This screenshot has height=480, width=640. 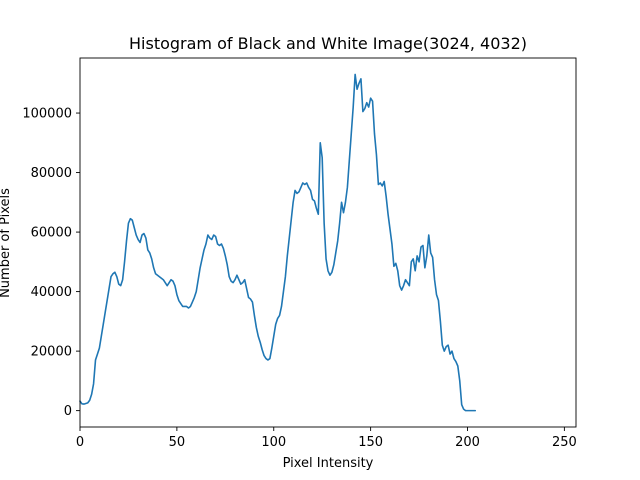 What do you see at coordinates (6, 243) in the screenshot?
I see `y-axis-label: Number of Pixels` at bounding box center [6, 243].